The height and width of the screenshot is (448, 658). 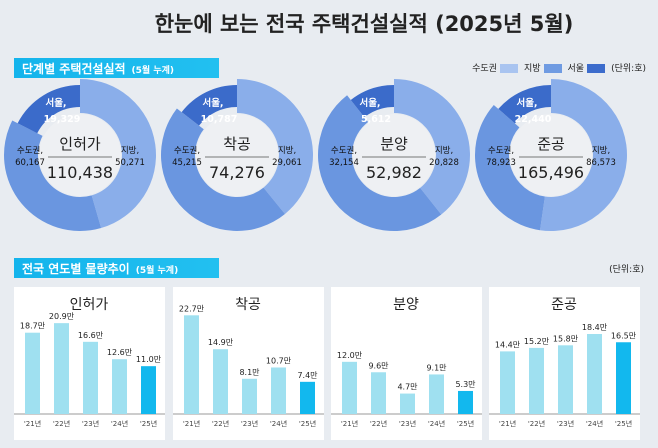 What do you see at coordinates (376, 119) in the screenshot?
I see `value-seoul: 5,612` at bounding box center [376, 119].